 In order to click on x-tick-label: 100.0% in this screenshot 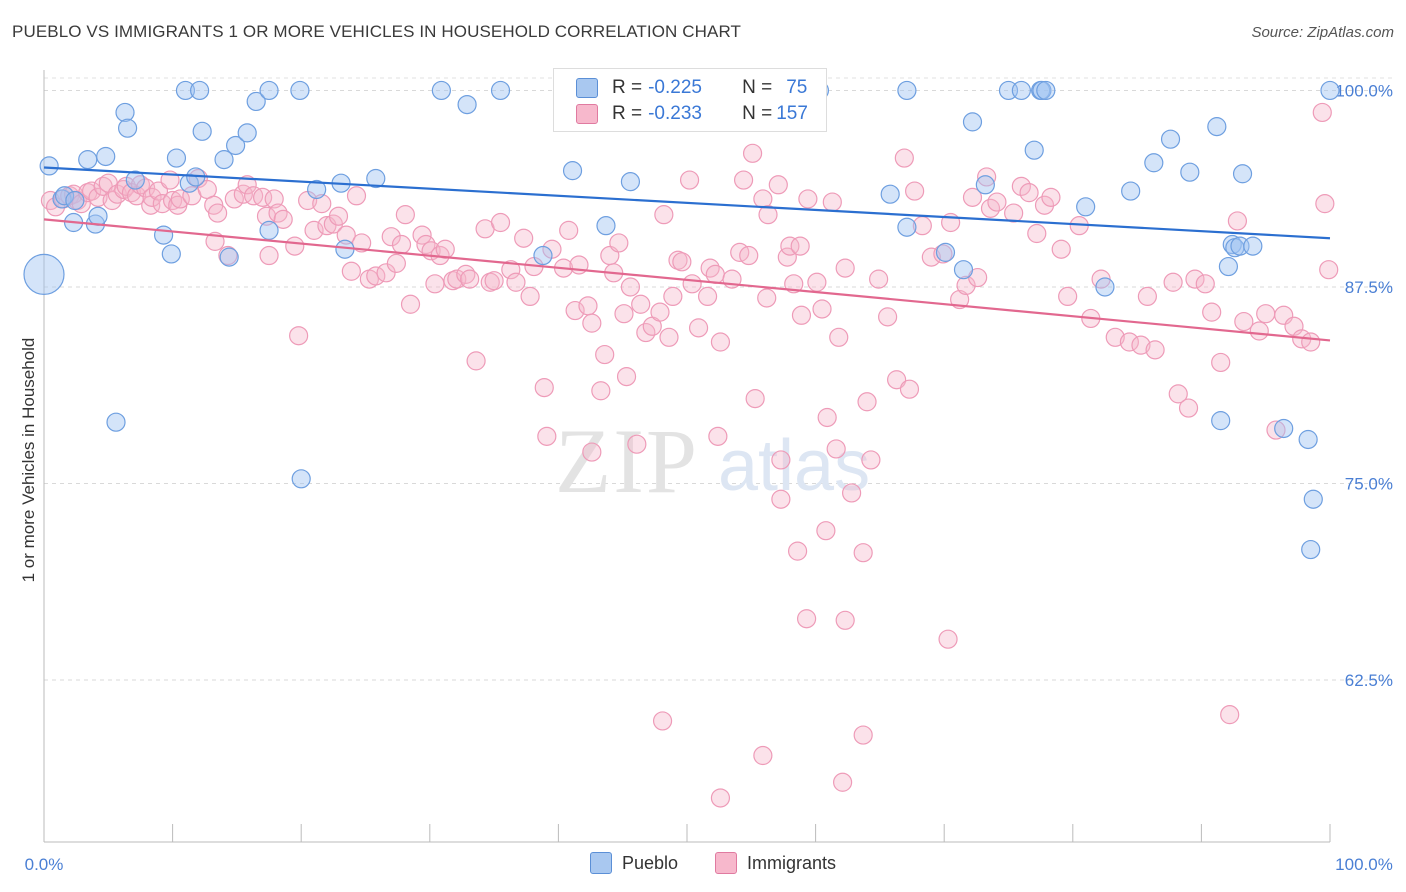, I will do `click(1364, 864)`.